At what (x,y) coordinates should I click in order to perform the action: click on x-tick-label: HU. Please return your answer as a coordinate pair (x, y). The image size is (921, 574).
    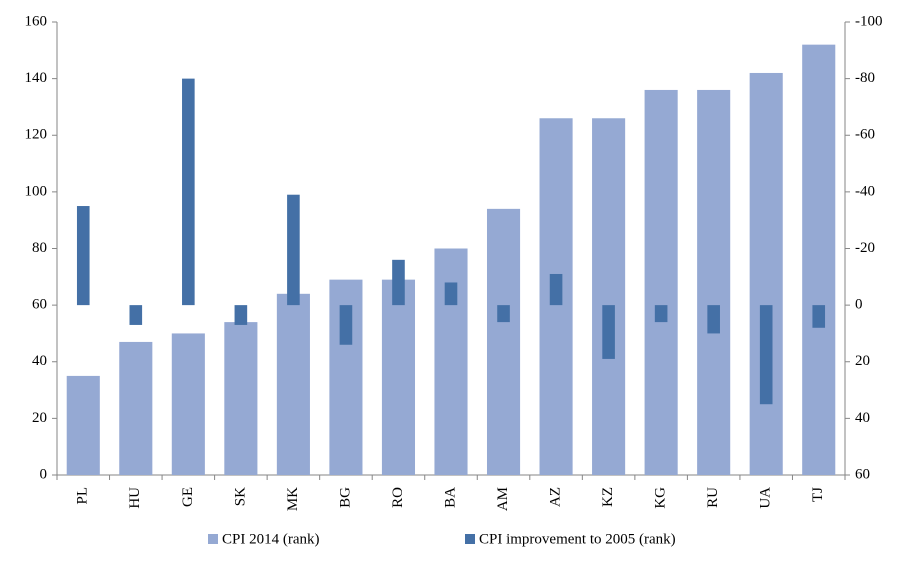
    Looking at the image, I should click on (135, 498).